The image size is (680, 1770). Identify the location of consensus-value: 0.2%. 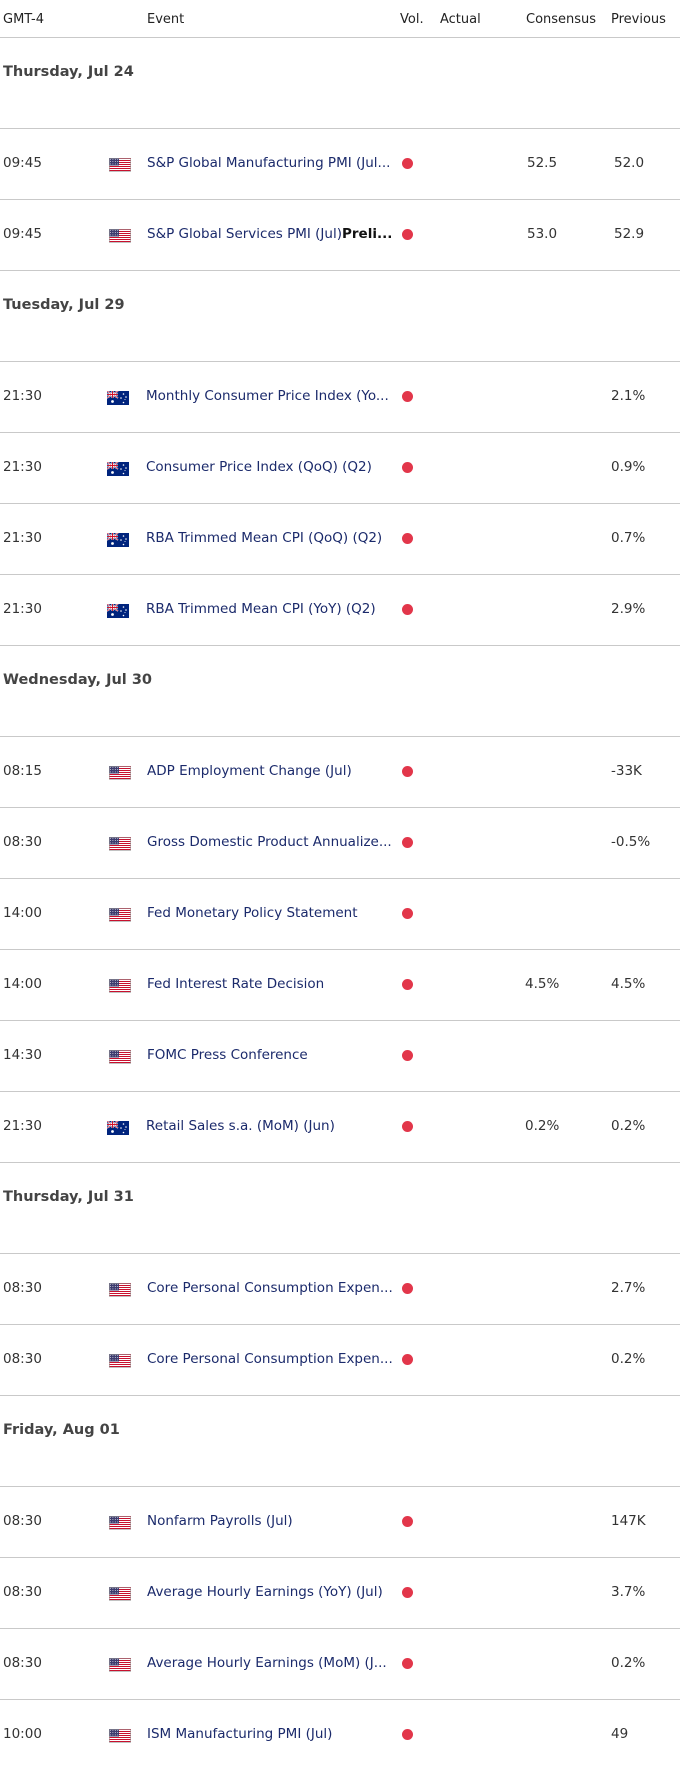
(542, 1125).